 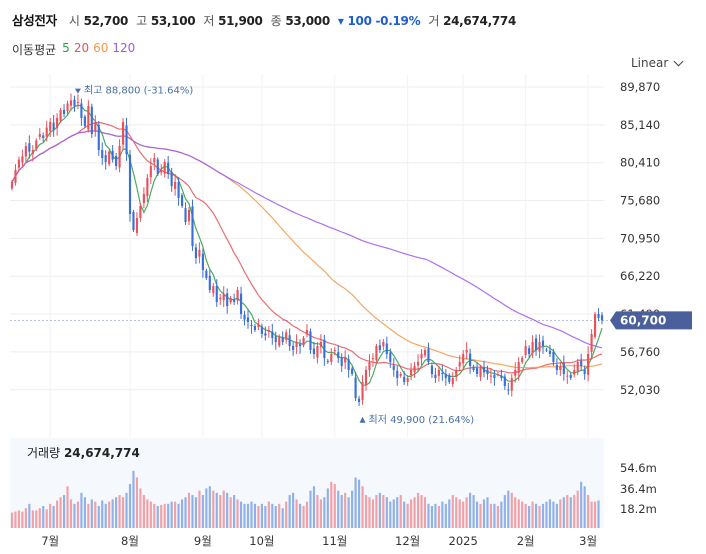 I want to click on ma20-toggle: 20, so click(x=81, y=48).